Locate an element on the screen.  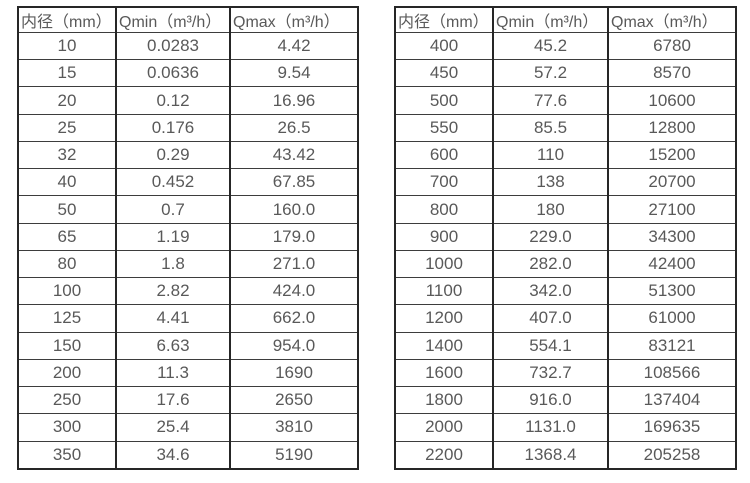
table-row: 450 57.2 8570 is located at coordinates (565, 73).